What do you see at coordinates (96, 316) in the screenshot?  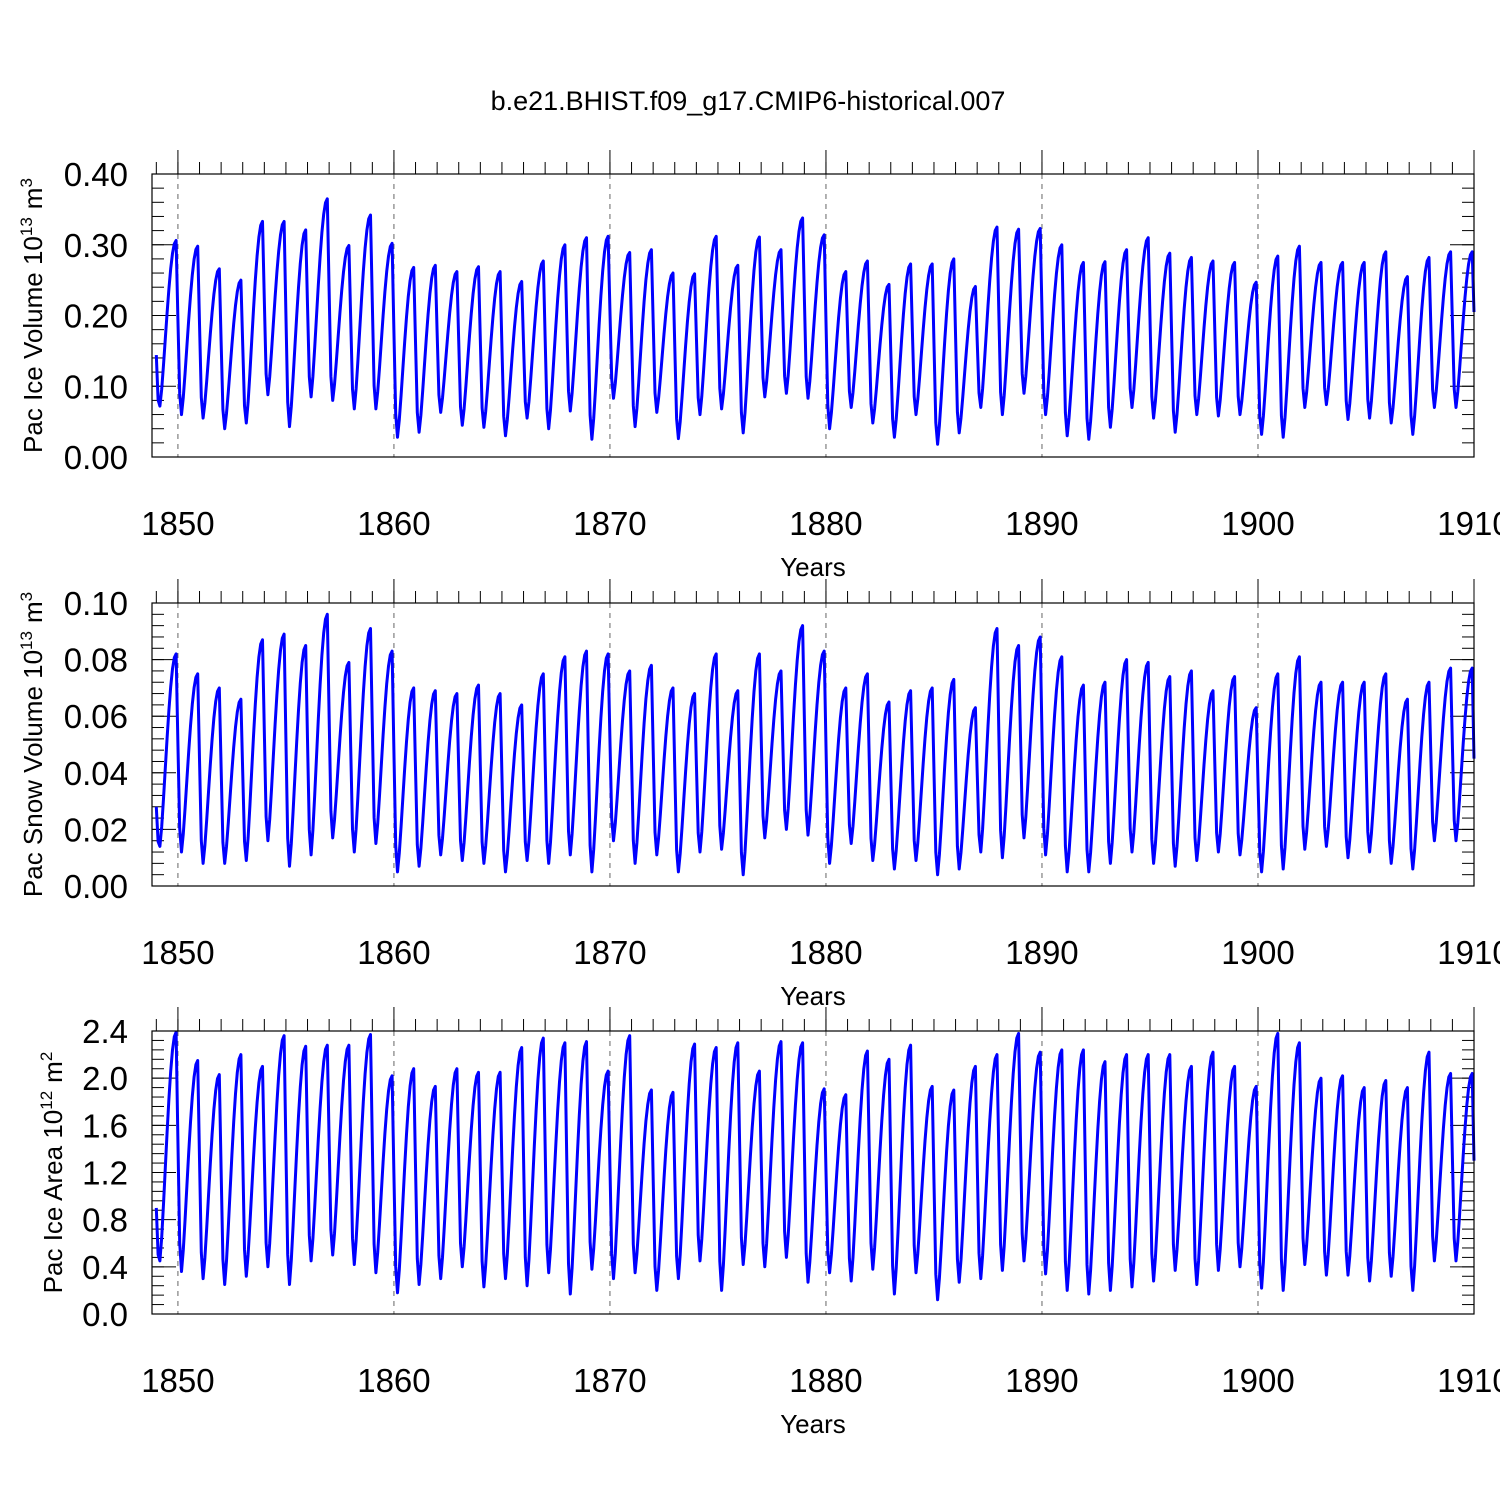 I see `y-tick-label: 0.20` at bounding box center [96, 316].